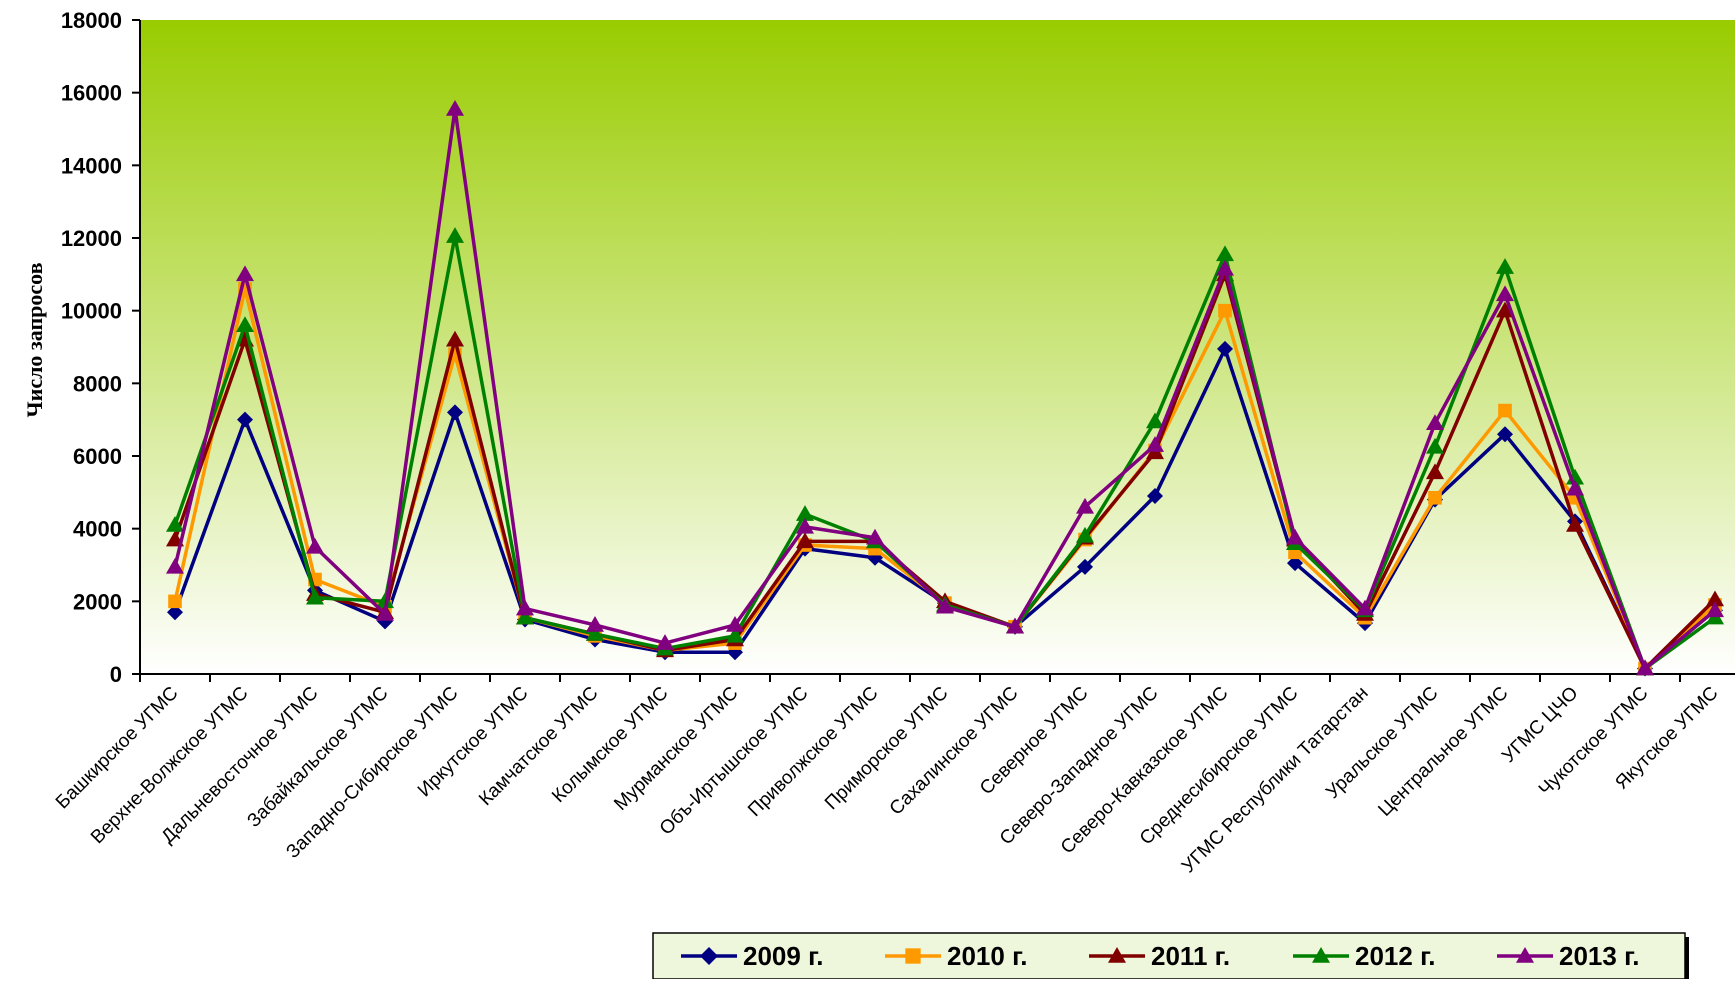 This screenshot has height=984, width=1735. Describe the element at coordinates (91, 165) in the screenshot. I see `y-tick-label: 14000` at that location.